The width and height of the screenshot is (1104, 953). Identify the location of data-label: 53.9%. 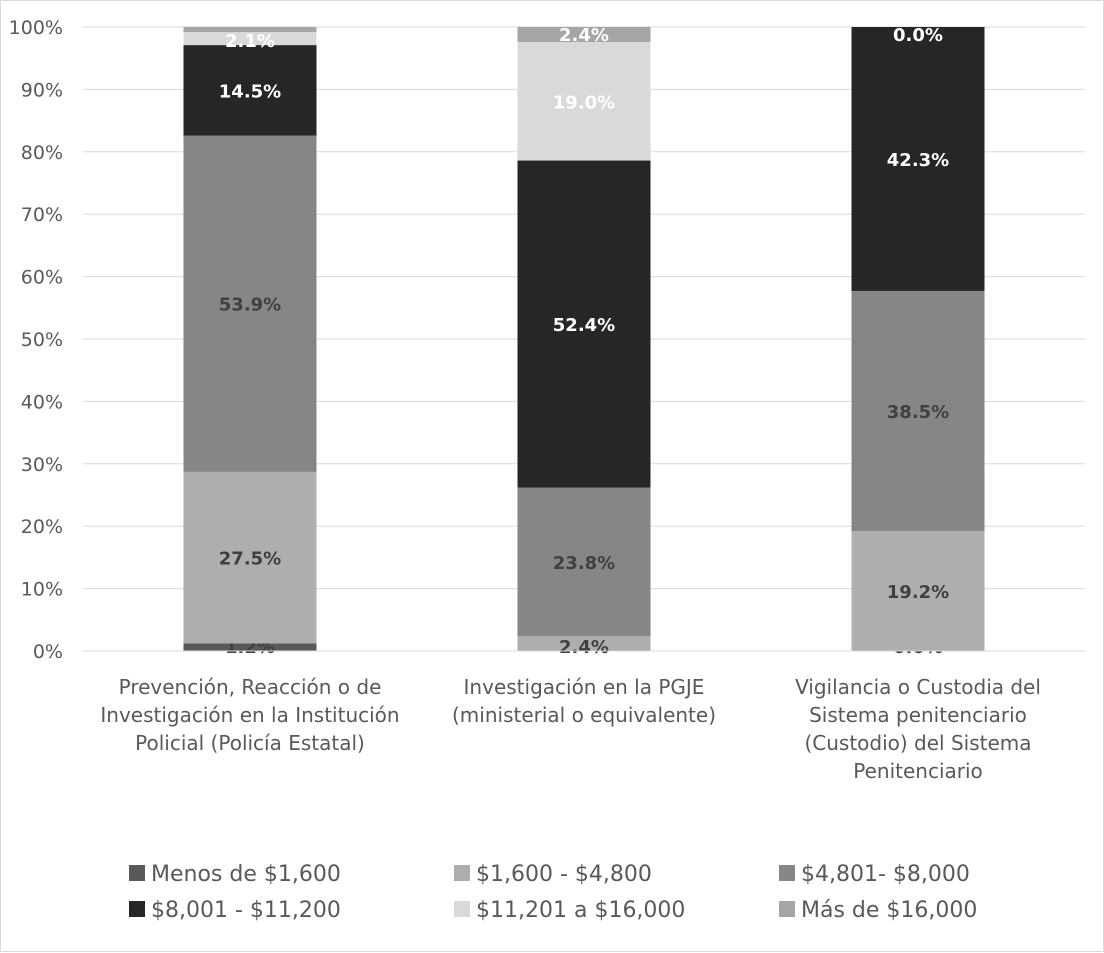
(250, 305).